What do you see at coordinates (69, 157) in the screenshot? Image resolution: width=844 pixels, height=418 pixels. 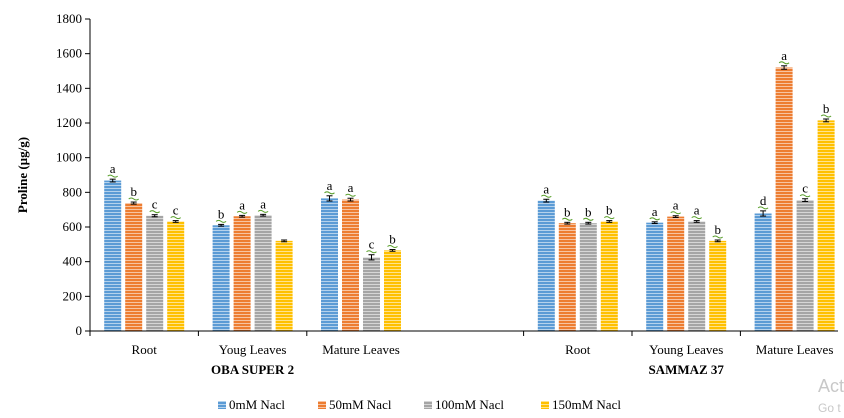 I see `y-tick-label: 1000` at bounding box center [69, 157].